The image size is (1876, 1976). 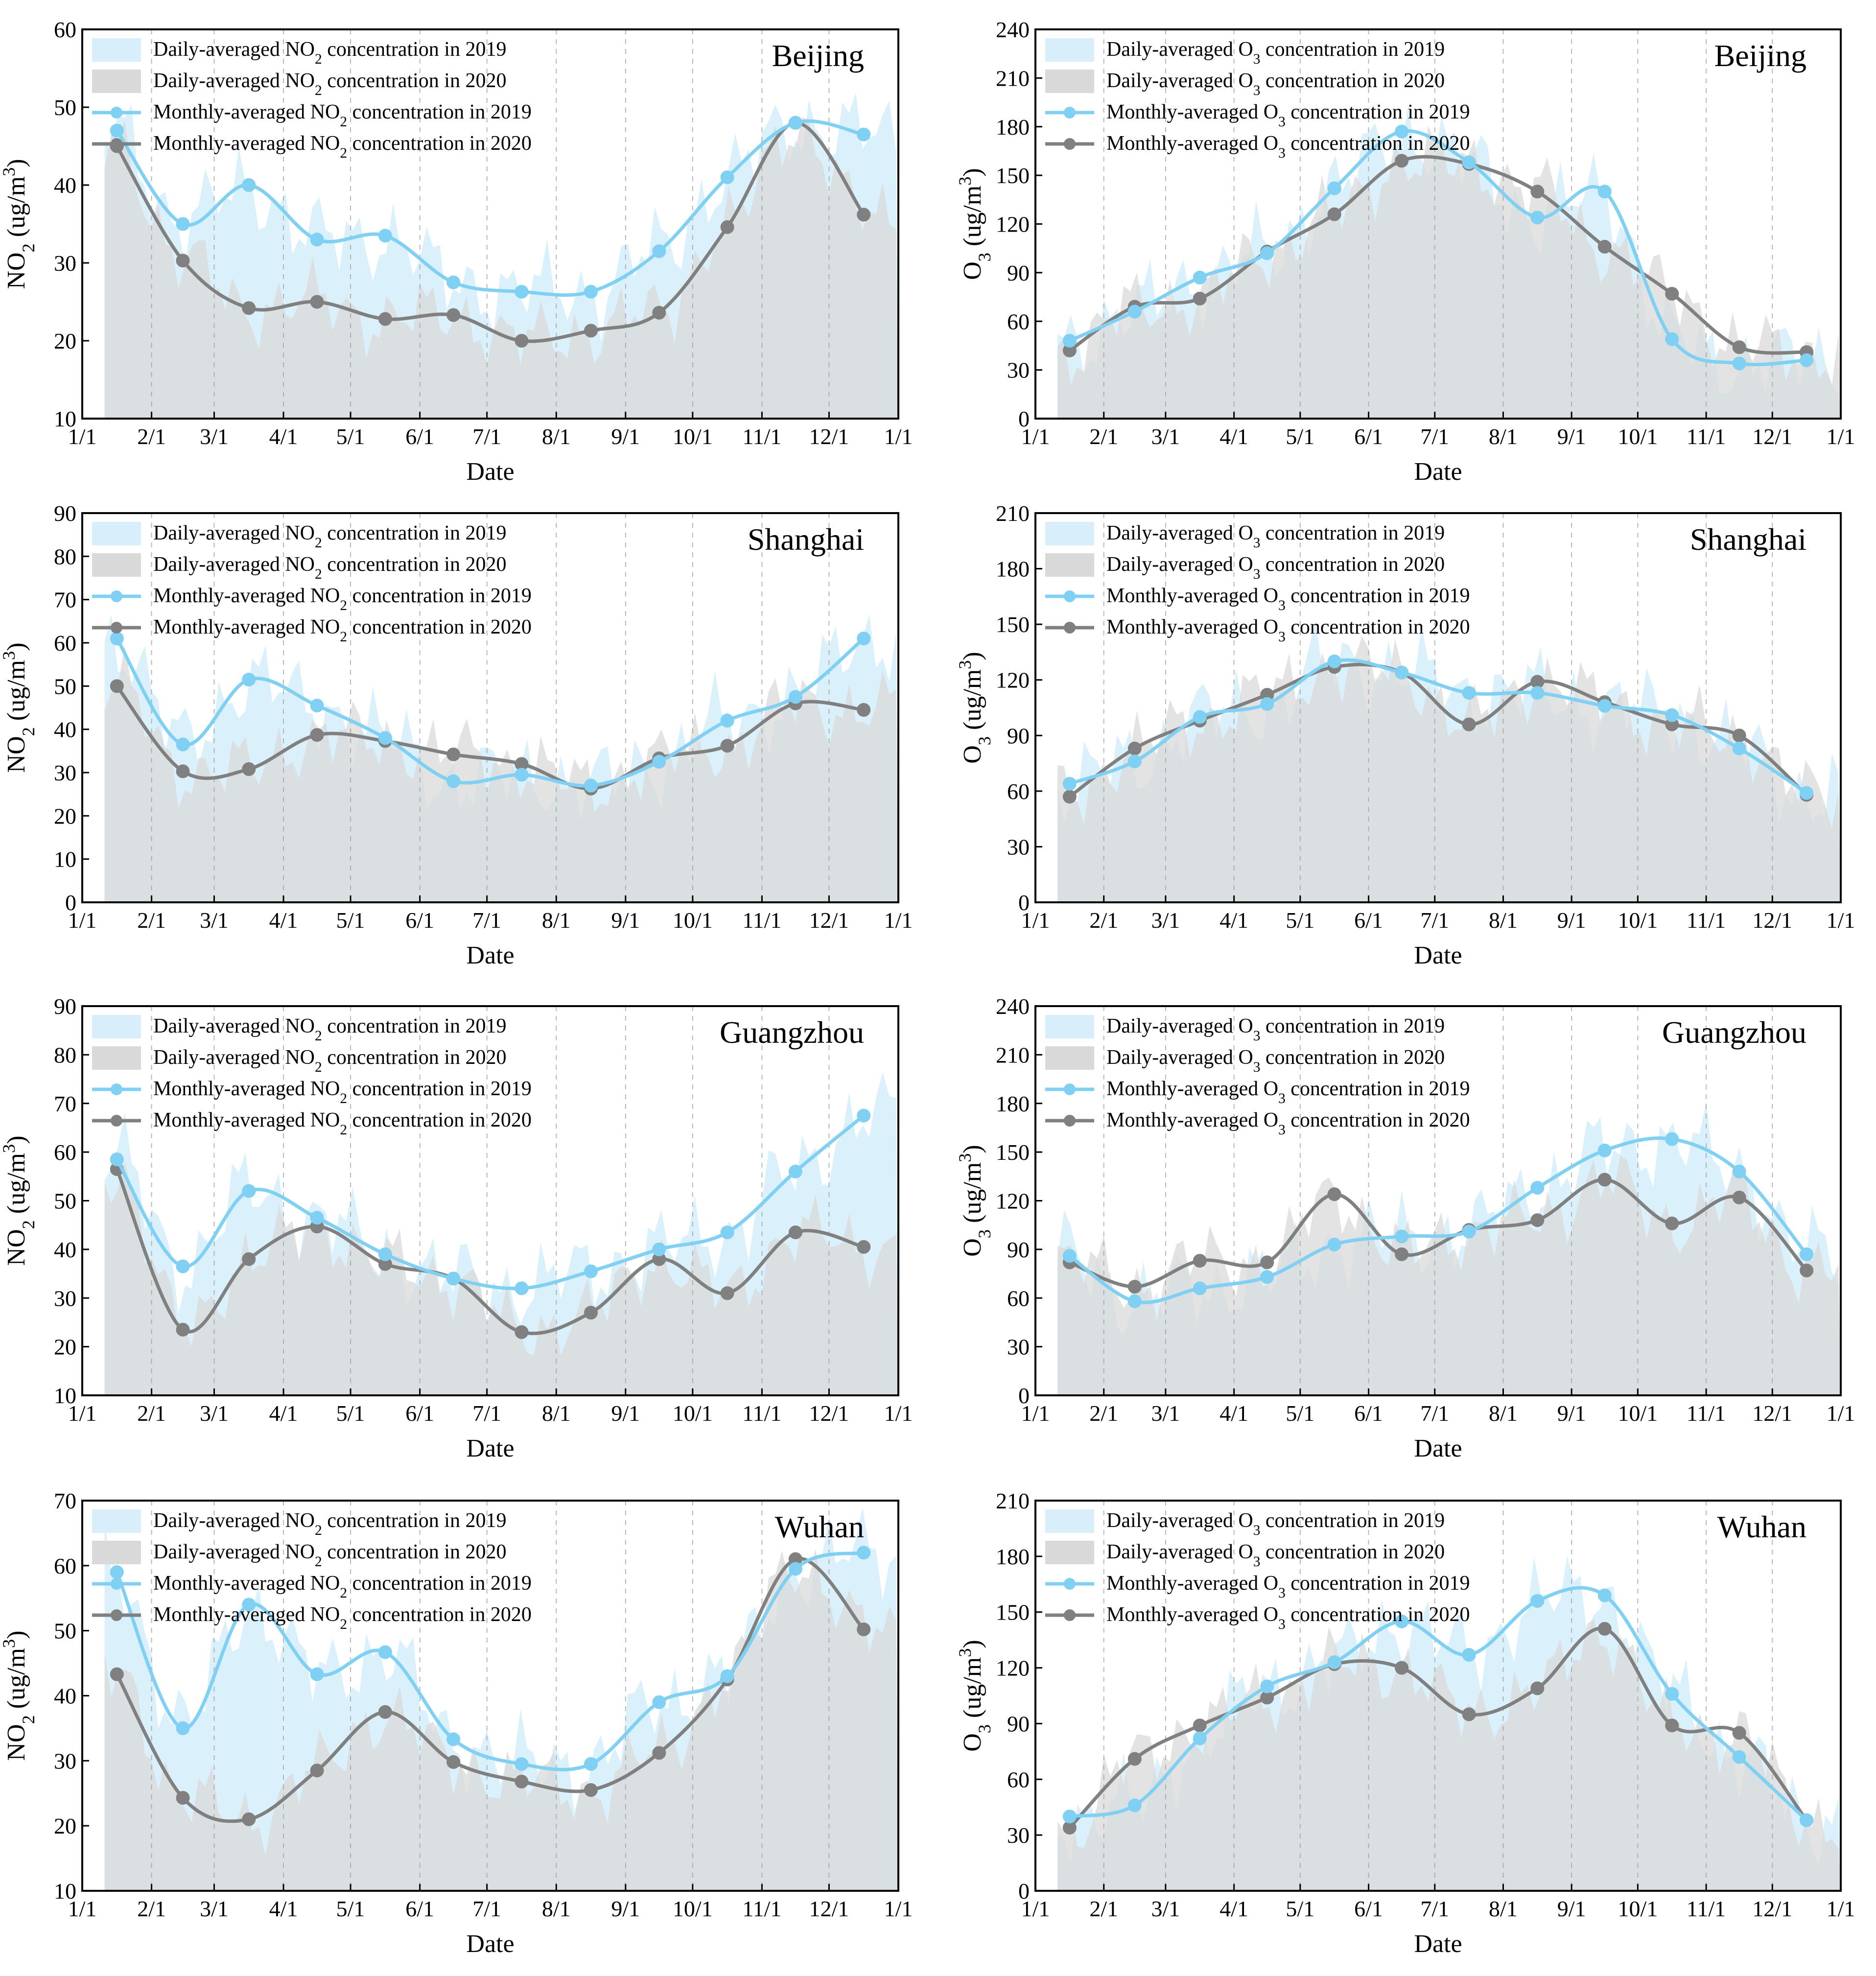 I want to click on y-tick-label: 20, so click(x=65, y=815).